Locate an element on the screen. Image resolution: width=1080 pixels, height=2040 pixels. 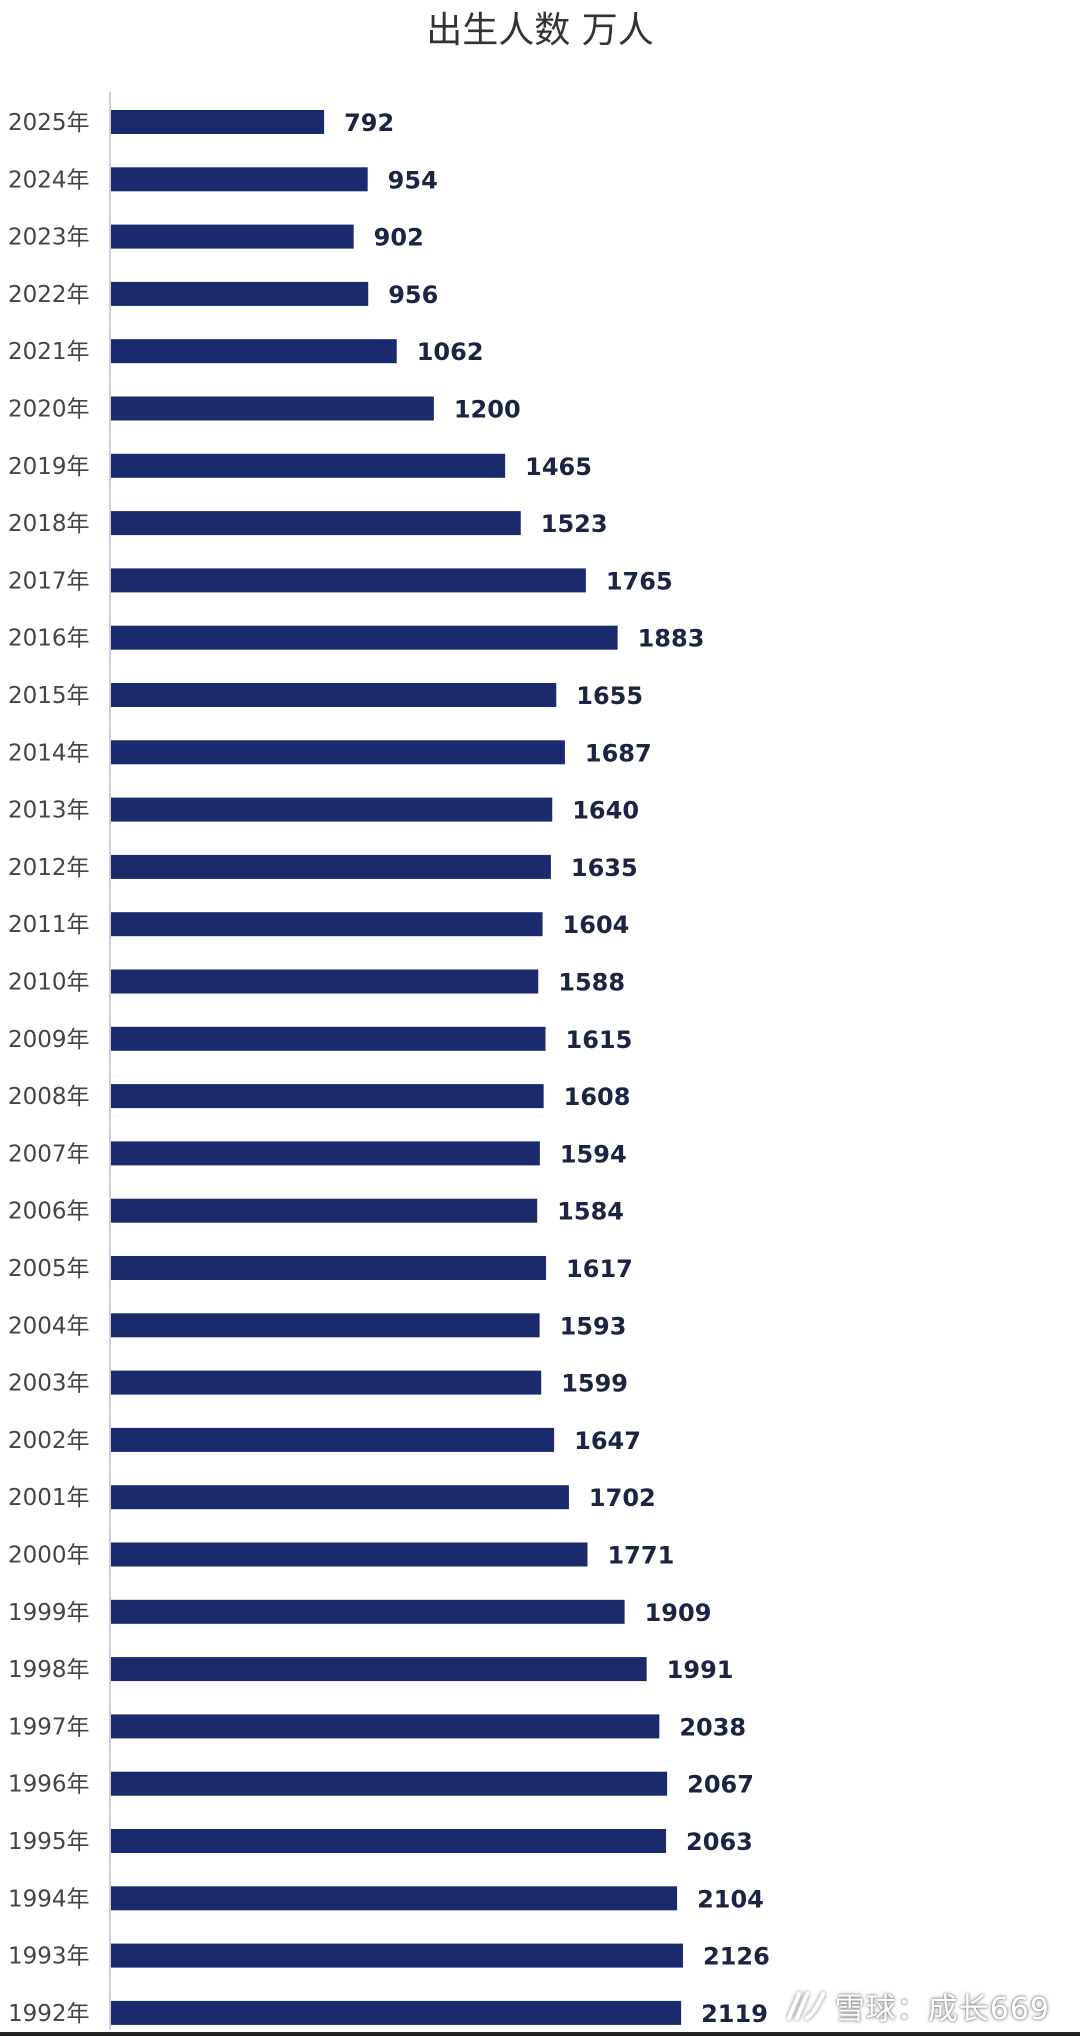
y-tick-label: 2004年 is located at coordinates (49, 1326).